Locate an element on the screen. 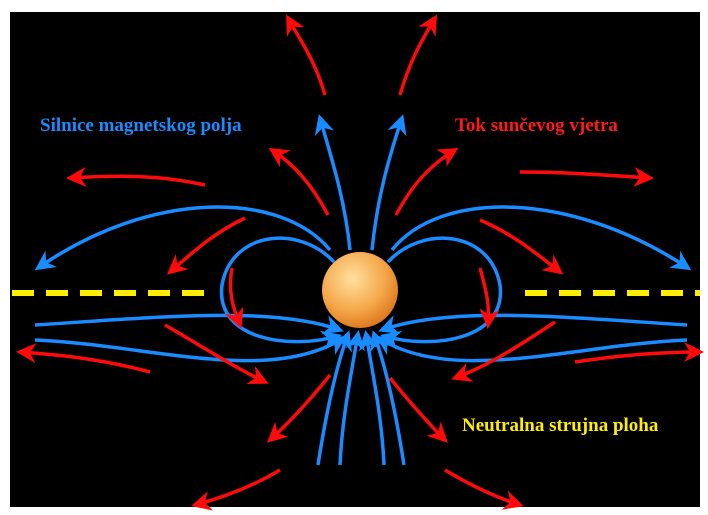 The image size is (708, 515). sun is located at coordinates (360, 290).